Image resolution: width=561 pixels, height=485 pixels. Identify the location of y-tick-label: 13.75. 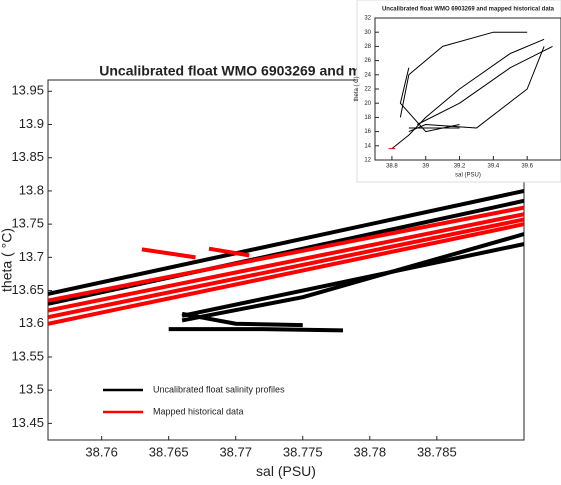
(27, 223).